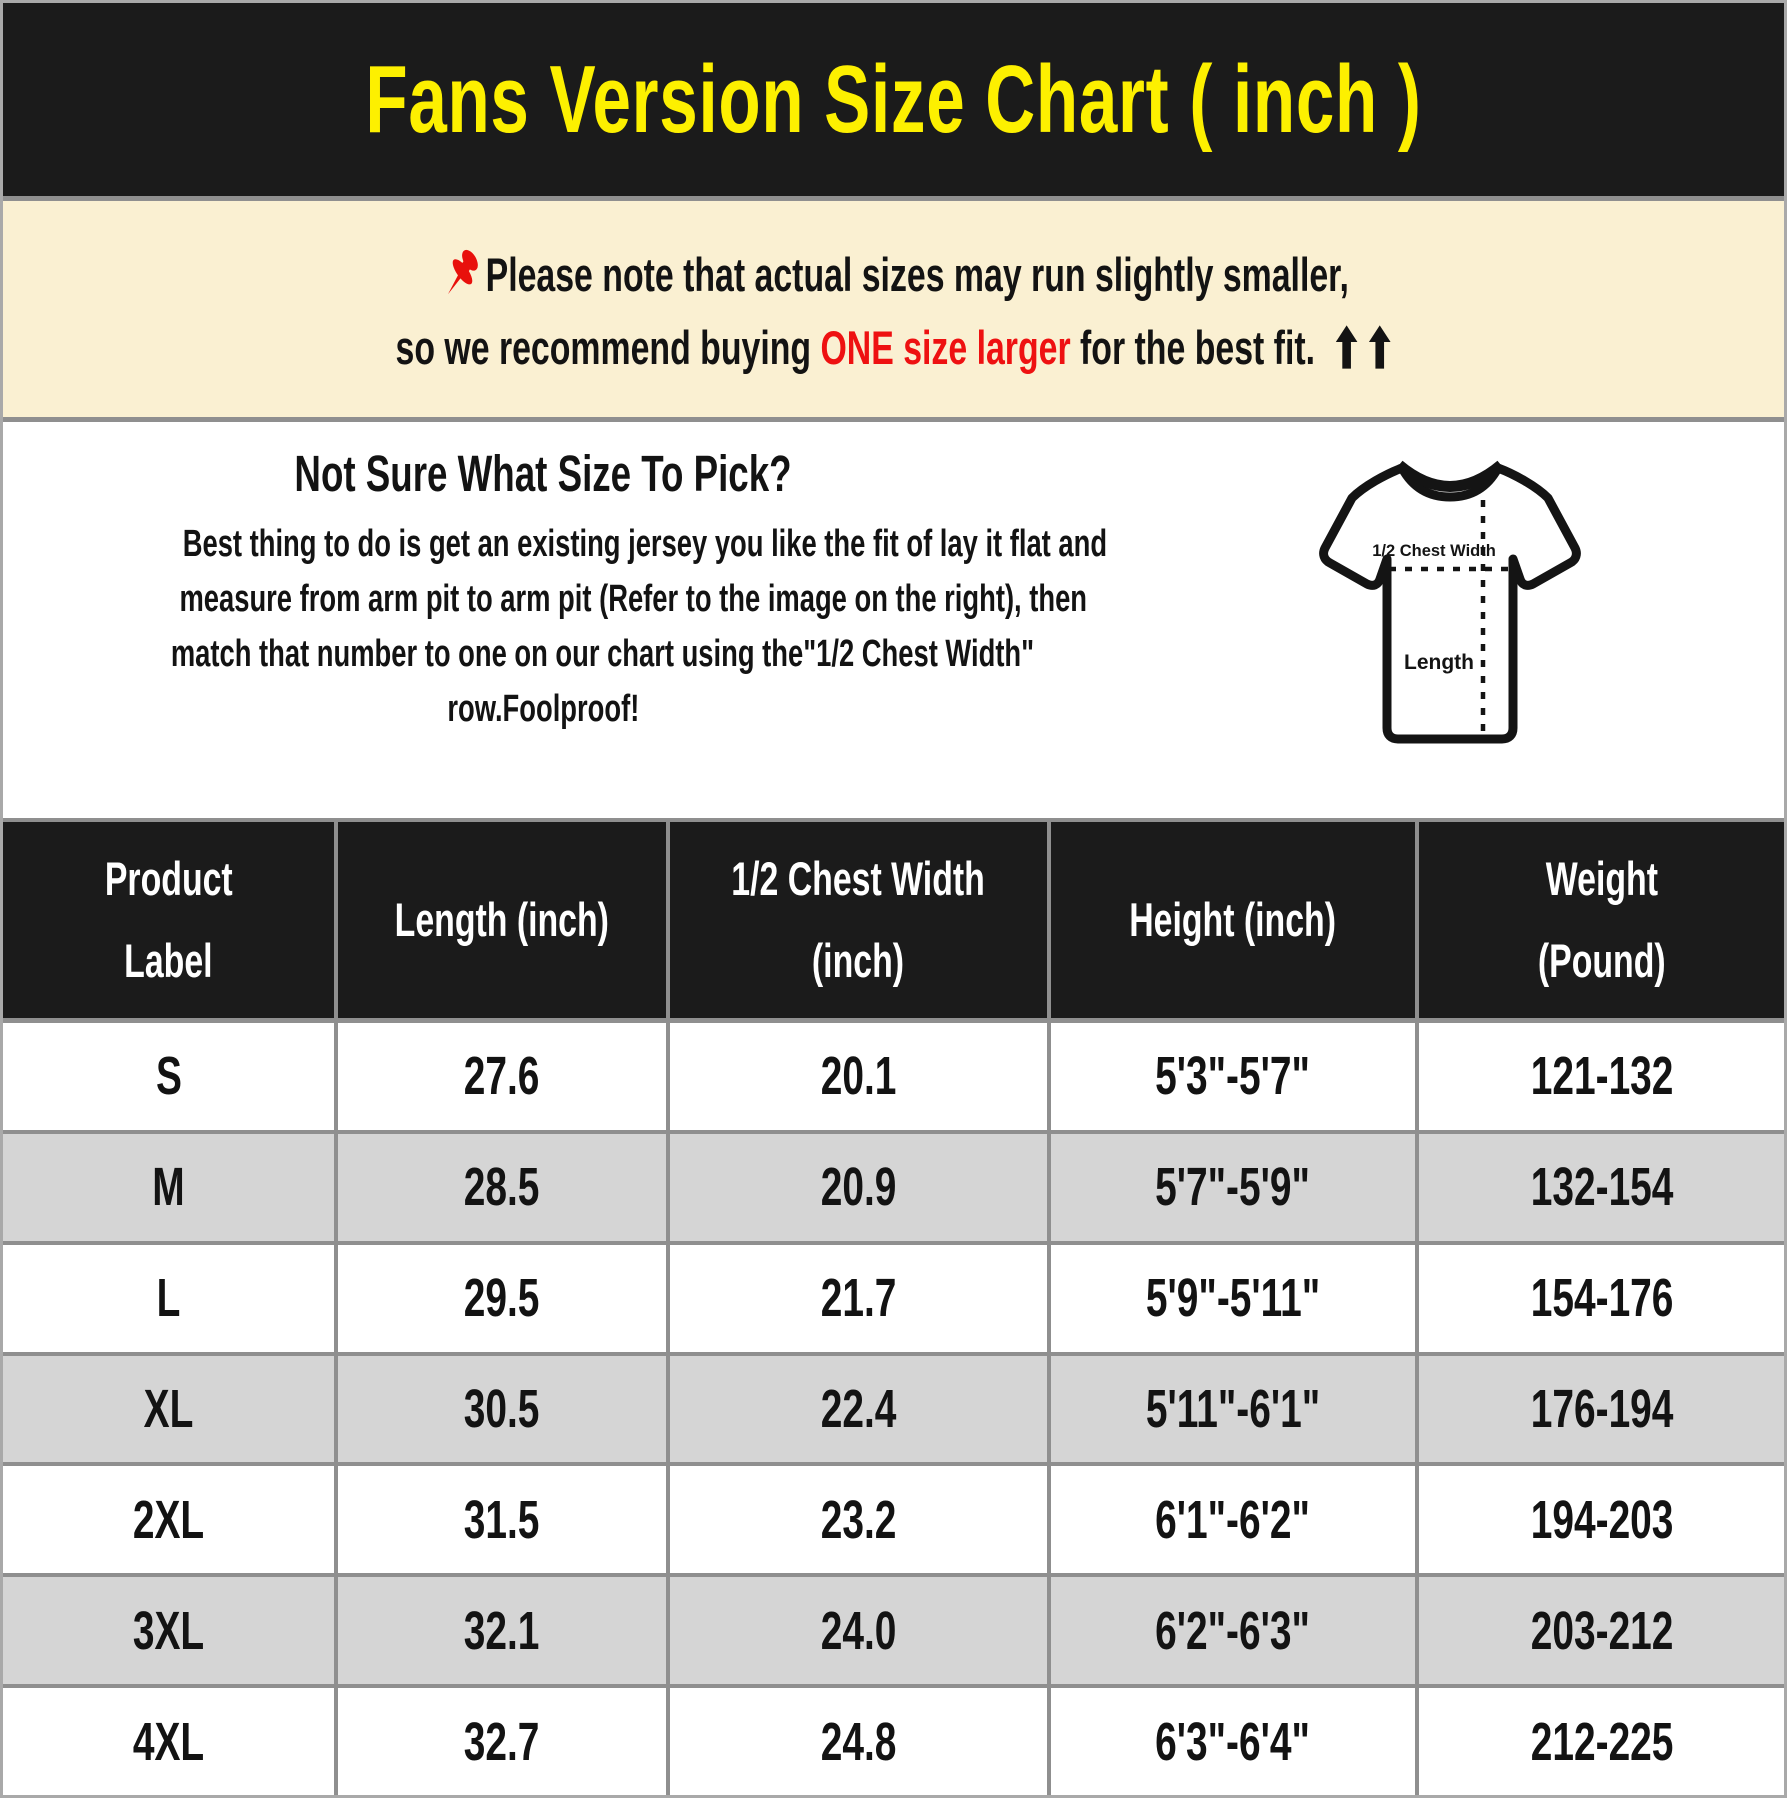 This screenshot has height=1798, width=1787. I want to click on note-text-2a: so we recommend buying, so click(608, 347).